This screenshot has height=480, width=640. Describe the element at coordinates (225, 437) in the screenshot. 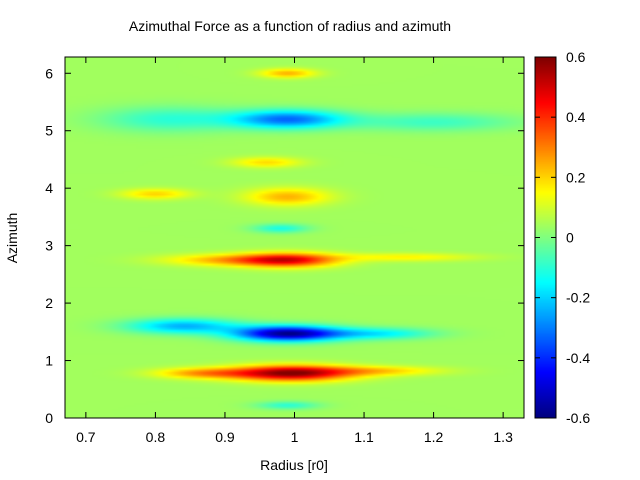

I see `x-tick-label: 0.9` at that location.